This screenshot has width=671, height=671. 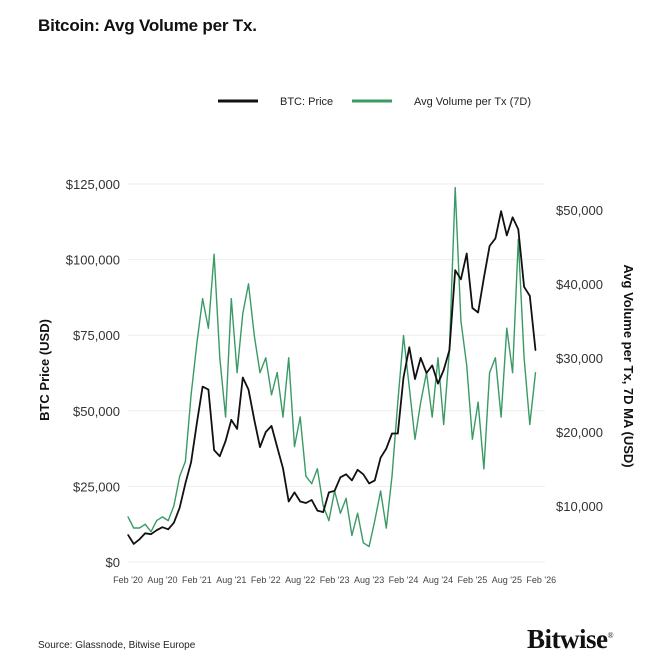 What do you see at coordinates (300, 580) in the screenshot?
I see `x-tick-label: Aug '22` at bounding box center [300, 580].